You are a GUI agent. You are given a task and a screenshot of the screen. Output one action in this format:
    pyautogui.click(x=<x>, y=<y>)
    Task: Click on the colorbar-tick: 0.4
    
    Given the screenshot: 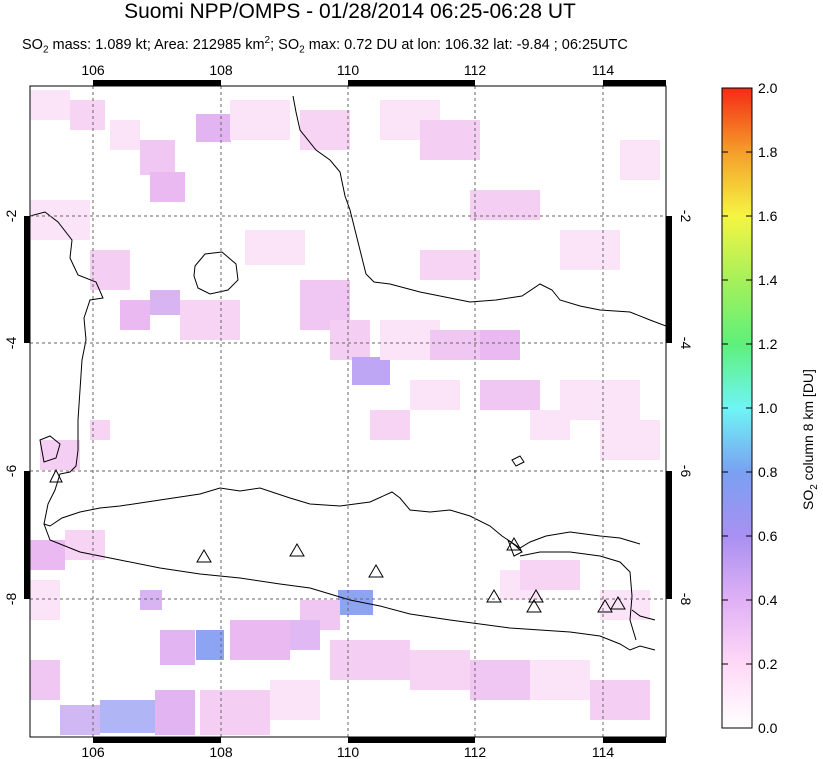 What is the action you would take?
    pyautogui.click(x=768, y=600)
    